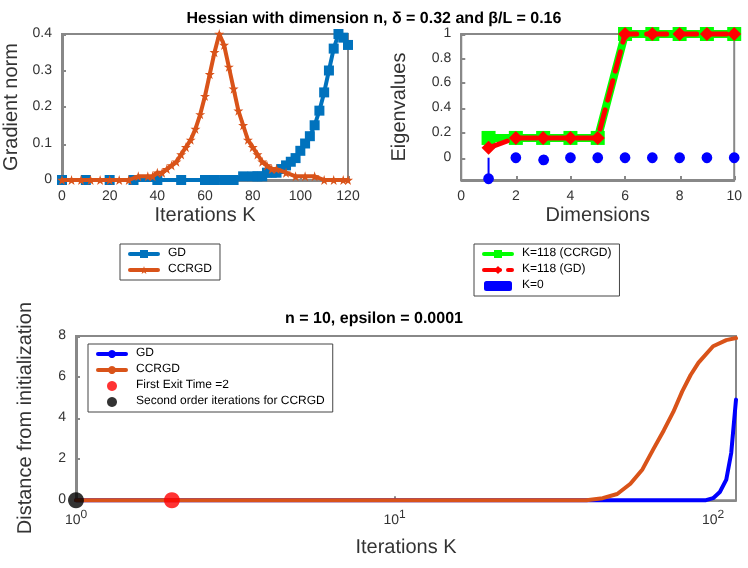 Image resolution: width=748 pixels, height=568 pixels. Describe the element at coordinates (374, 18) in the screenshot. I see `chart-title: Hessian with dimension n, δ = 0.32 and β/L = 0.16` at that location.